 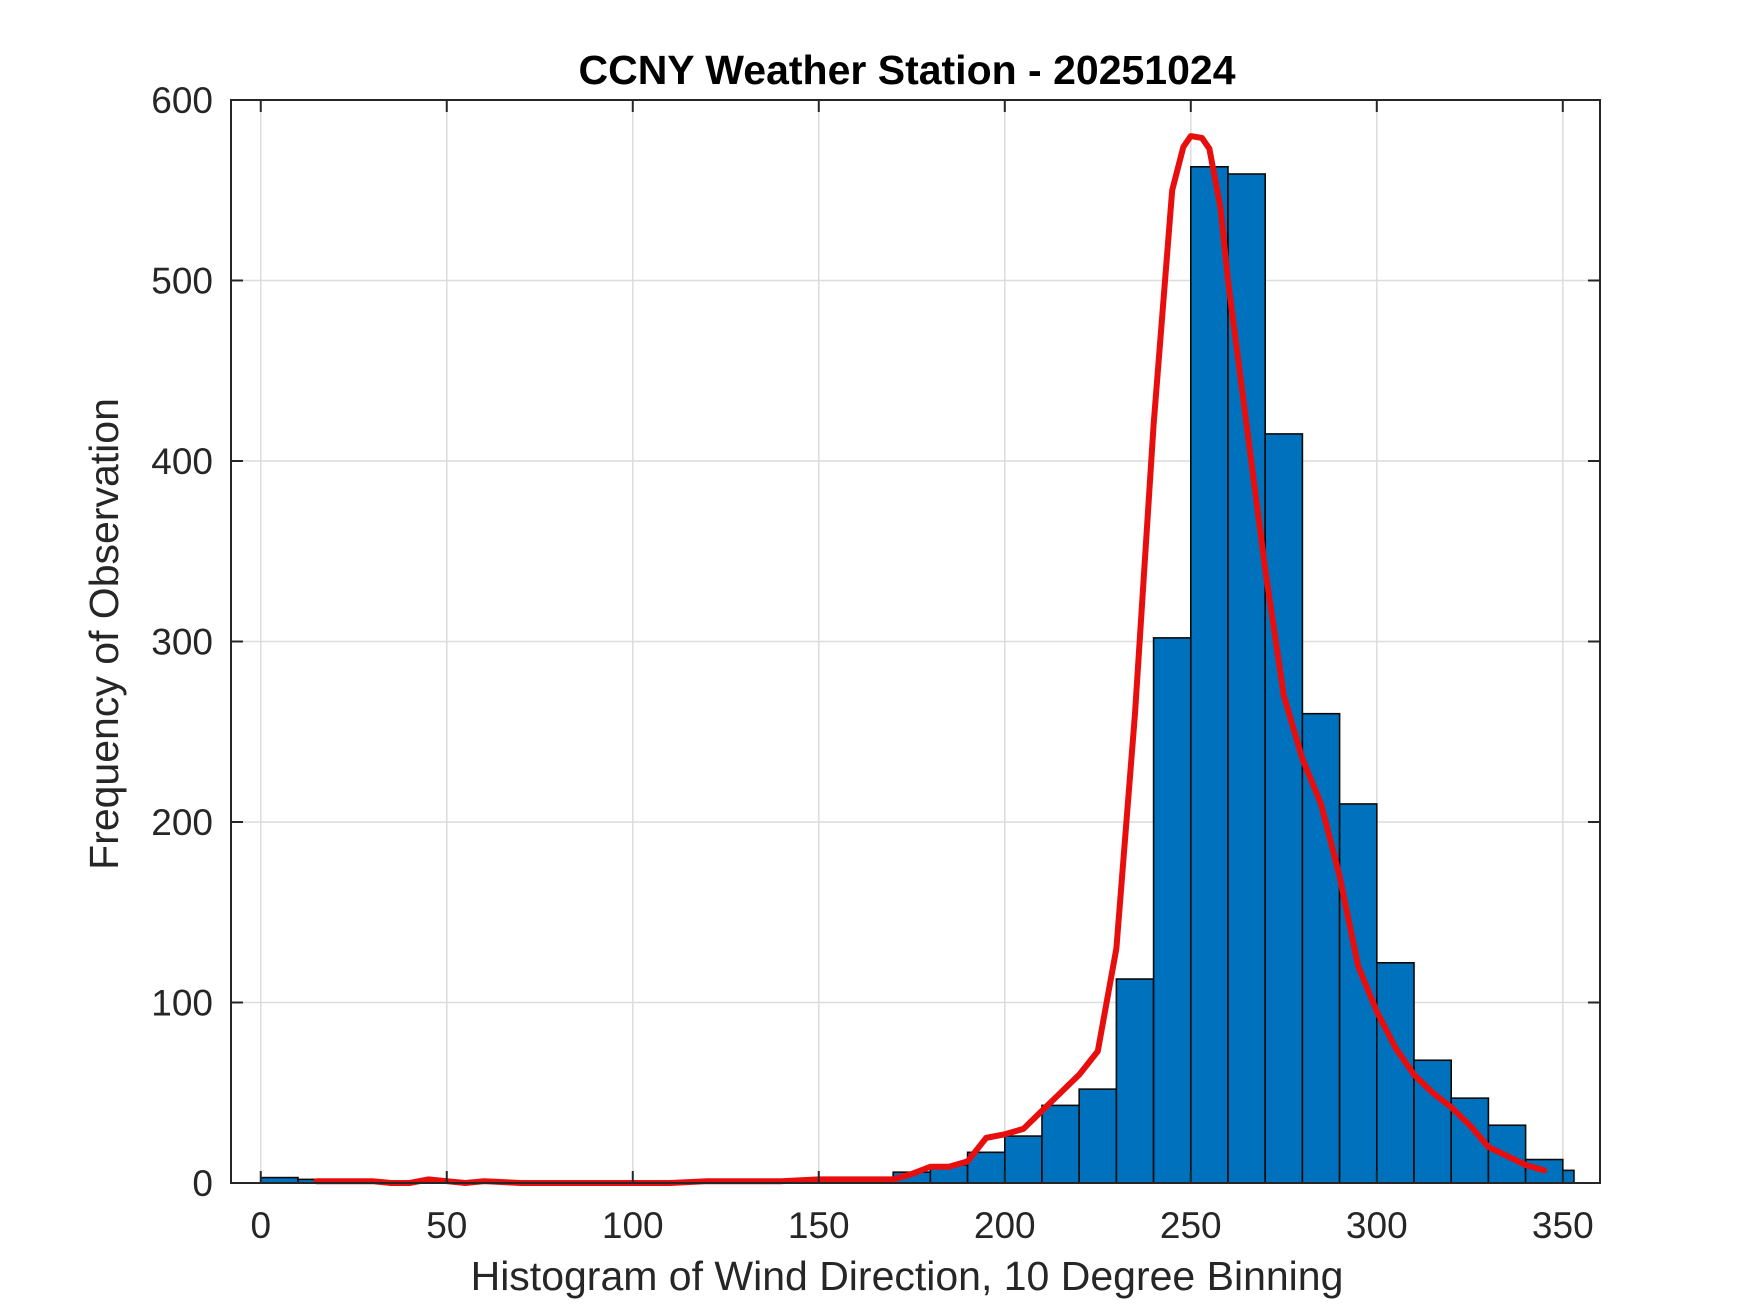 What do you see at coordinates (182, 1003) in the screenshot?
I see `y-tick-label: 100` at bounding box center [182, 1003].